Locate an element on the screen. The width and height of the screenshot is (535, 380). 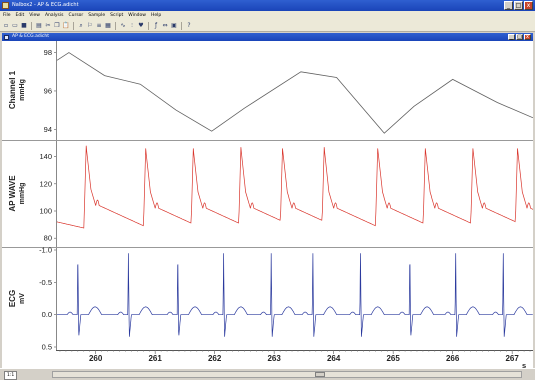
menu-cursor: Cursor is located at coordinates (76, 15).